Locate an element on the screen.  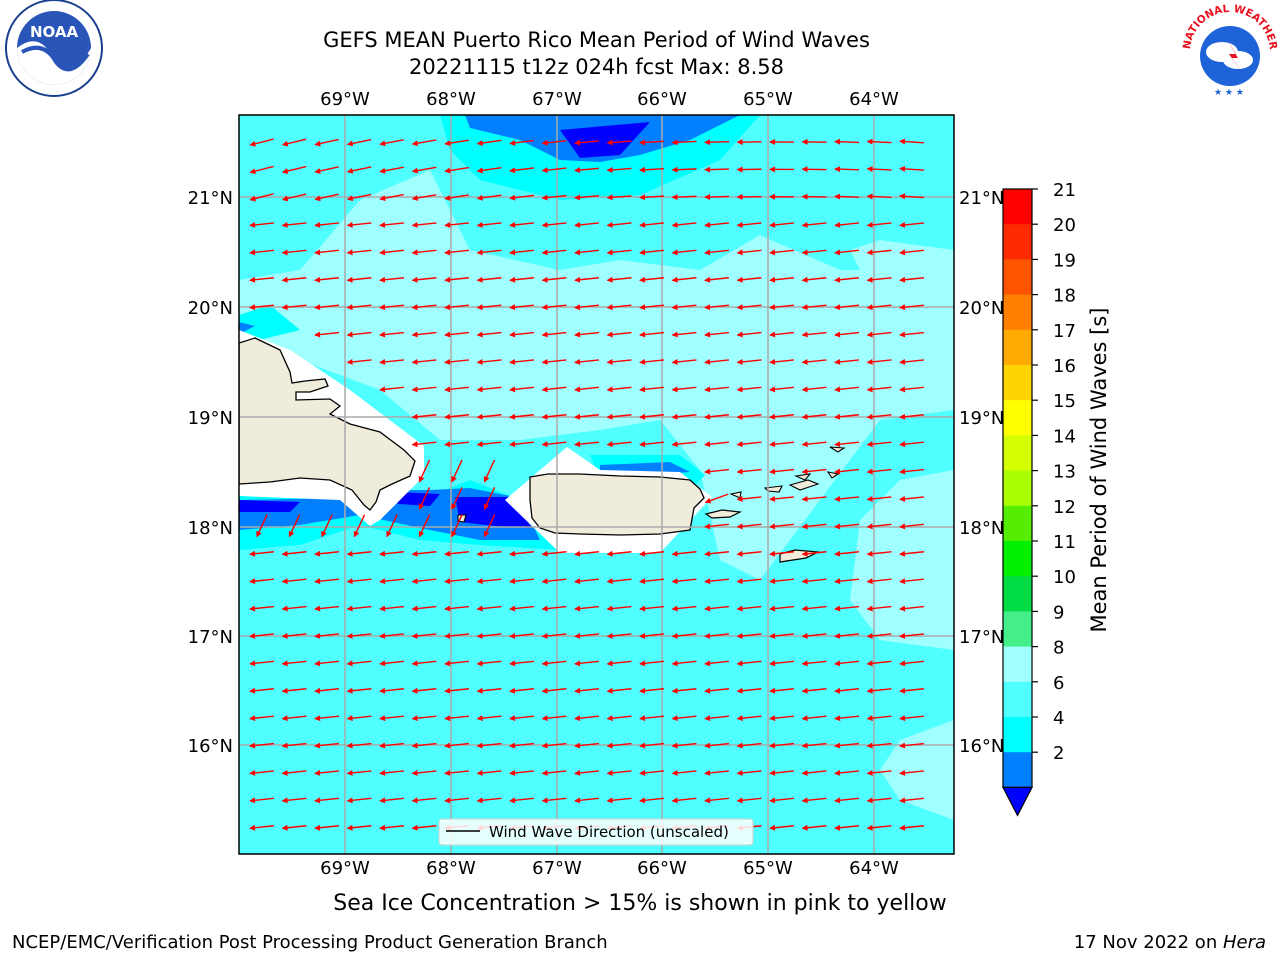
colorbar-tick-label: 19 is located at coordinates (1064, 260).